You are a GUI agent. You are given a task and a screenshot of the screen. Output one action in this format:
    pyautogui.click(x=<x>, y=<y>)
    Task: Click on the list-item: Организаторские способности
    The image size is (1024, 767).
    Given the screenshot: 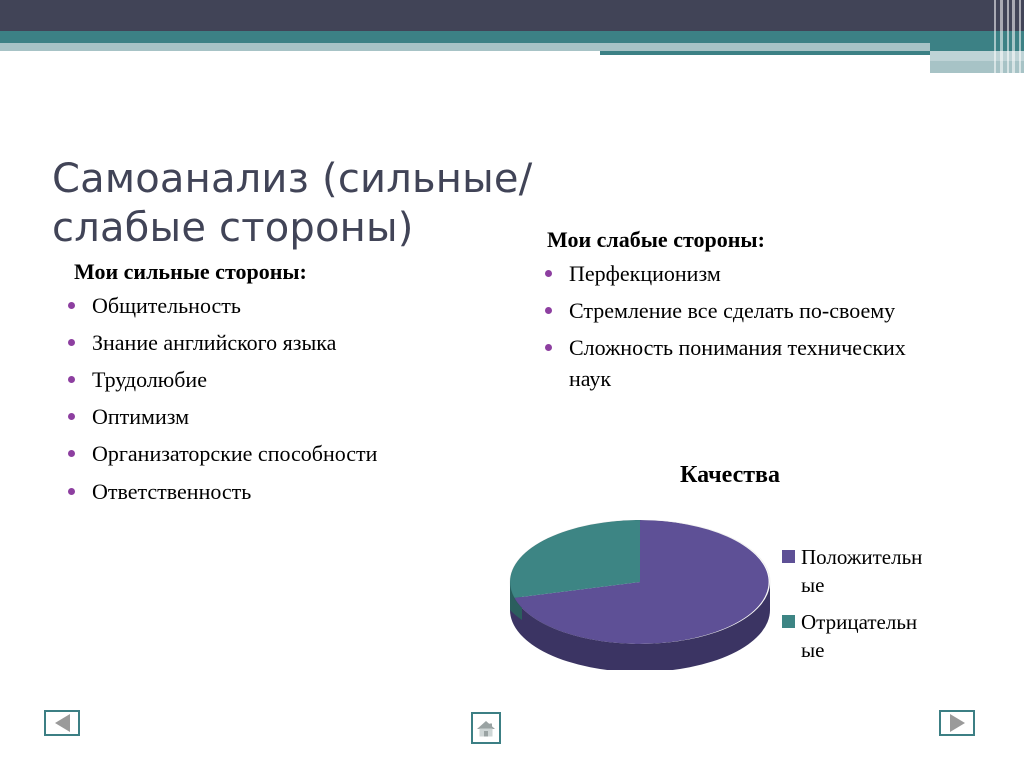 What is the action you would take?
    pyautogui.click(x=280, y=453)
    